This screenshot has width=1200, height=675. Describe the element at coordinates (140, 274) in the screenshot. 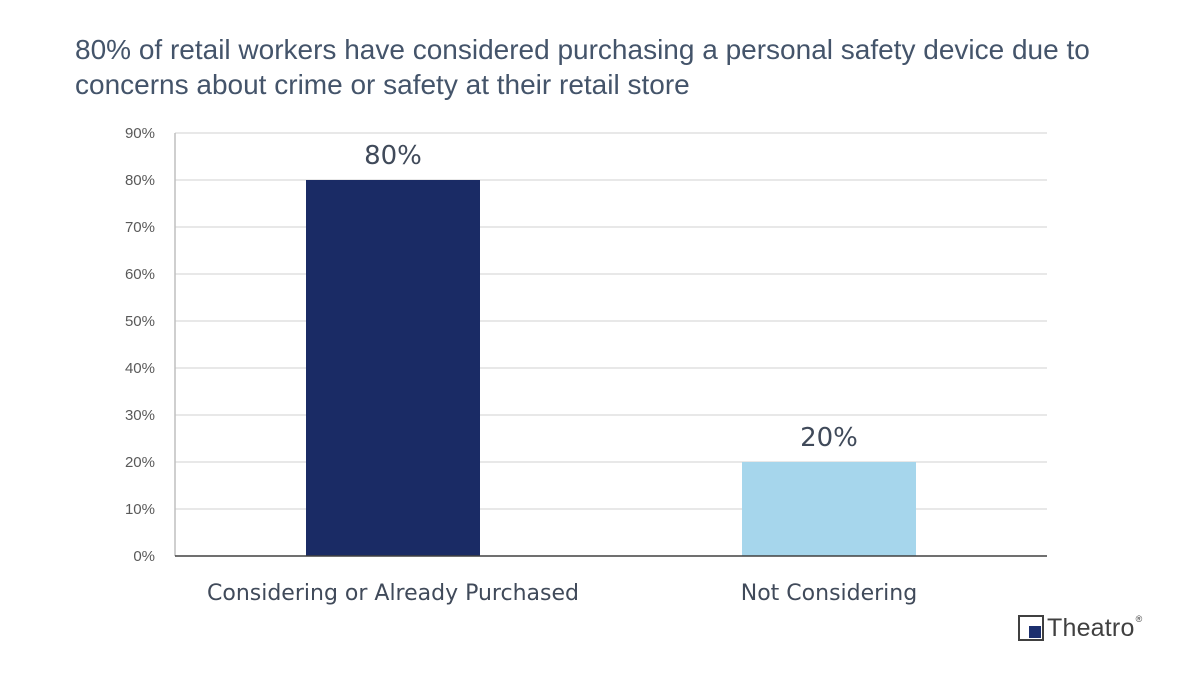

I see `y-tick-label: 60%` at that location.